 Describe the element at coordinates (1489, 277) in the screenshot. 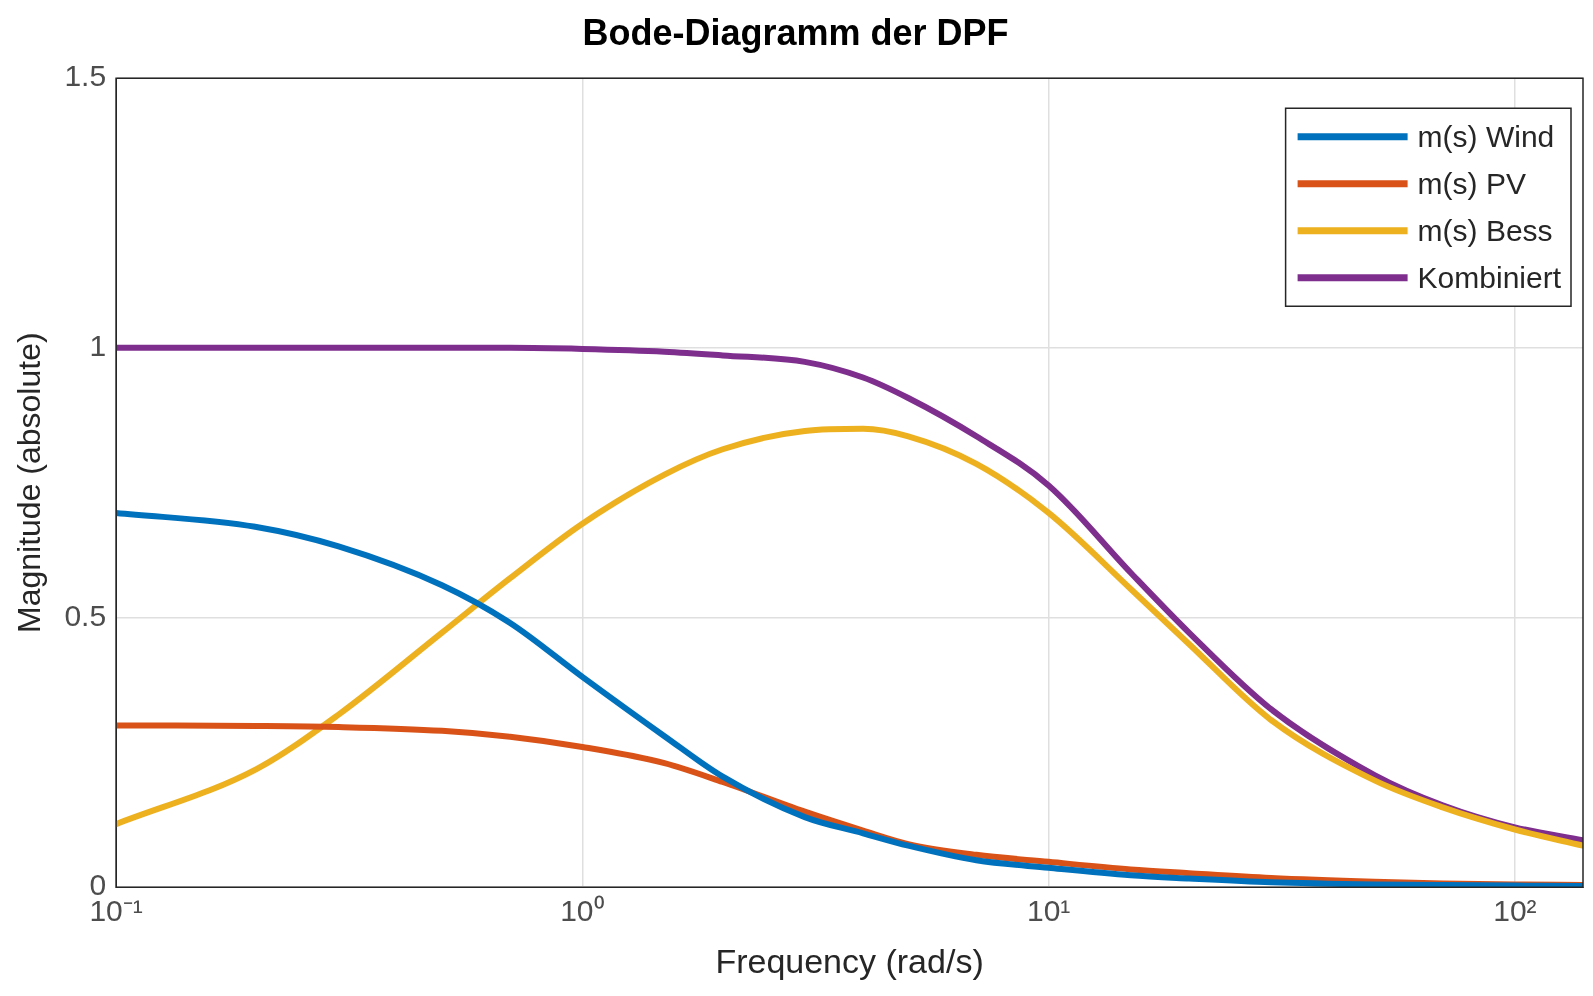

I see `legend-label: Kombiniert` at that location.